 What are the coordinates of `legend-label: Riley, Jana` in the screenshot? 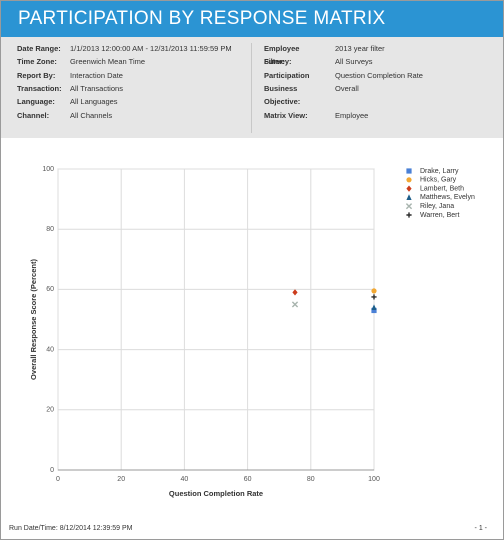 It's located at (437, 206).